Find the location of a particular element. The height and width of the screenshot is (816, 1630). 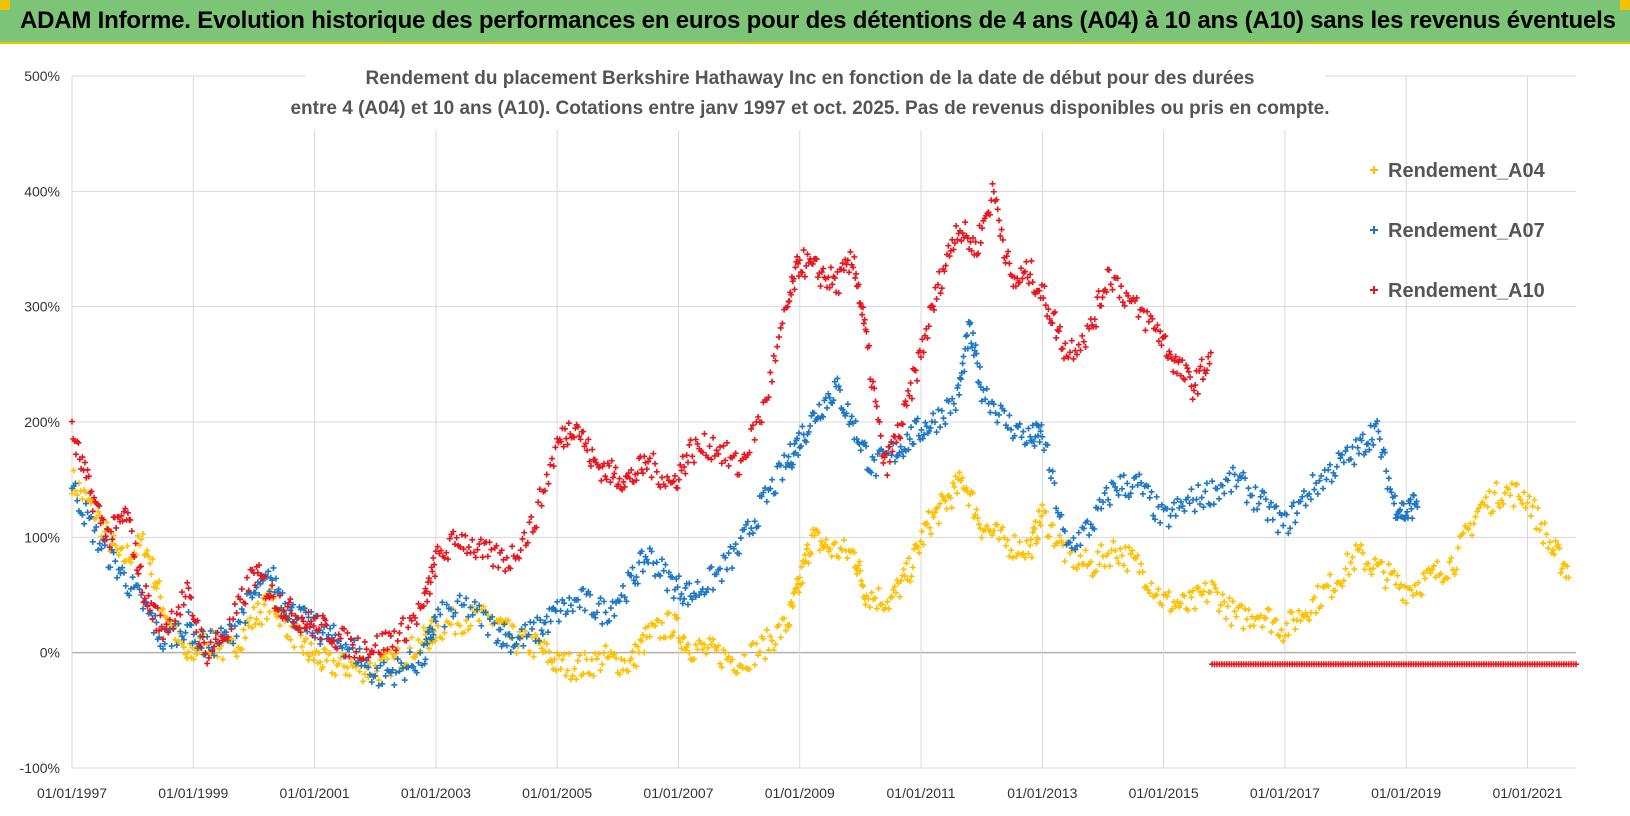

x-tick-label: 01/01/2017 is located at coordinates (1285, 793).